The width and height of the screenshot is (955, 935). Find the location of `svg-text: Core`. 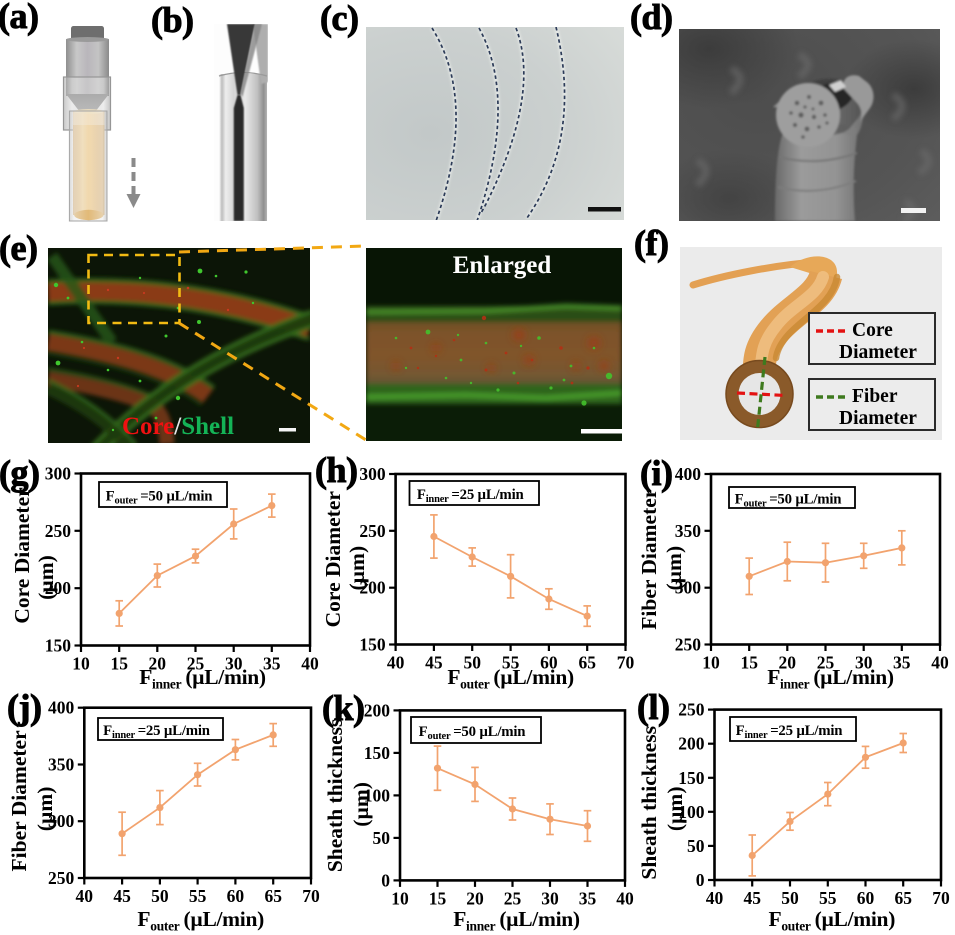

svg-text: Core is located at coordinates (872, 330).